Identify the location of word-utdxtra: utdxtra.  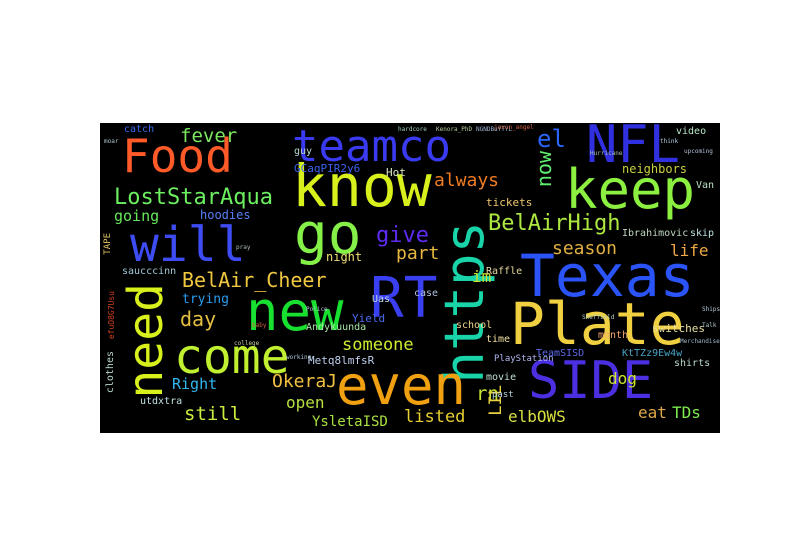
(161, 401).